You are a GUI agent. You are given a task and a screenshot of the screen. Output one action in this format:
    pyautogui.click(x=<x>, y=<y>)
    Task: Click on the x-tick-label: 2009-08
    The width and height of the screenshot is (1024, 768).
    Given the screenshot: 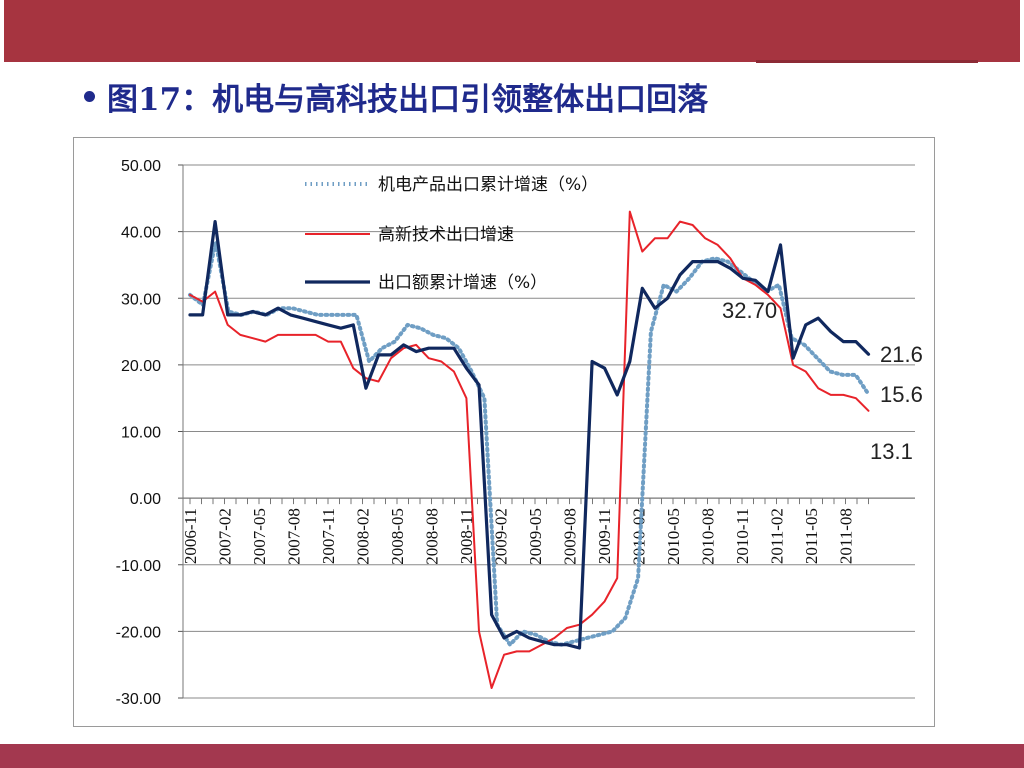 What is the action you would take?
    pyautogui.click(x=570, y=536)
    